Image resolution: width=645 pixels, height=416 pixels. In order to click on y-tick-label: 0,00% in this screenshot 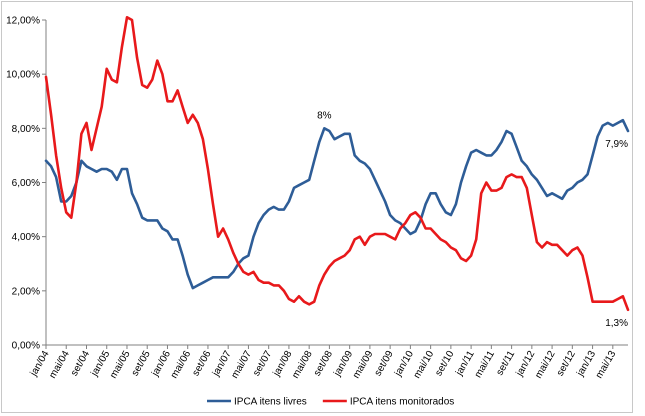, I will do `click(26, 346)`.